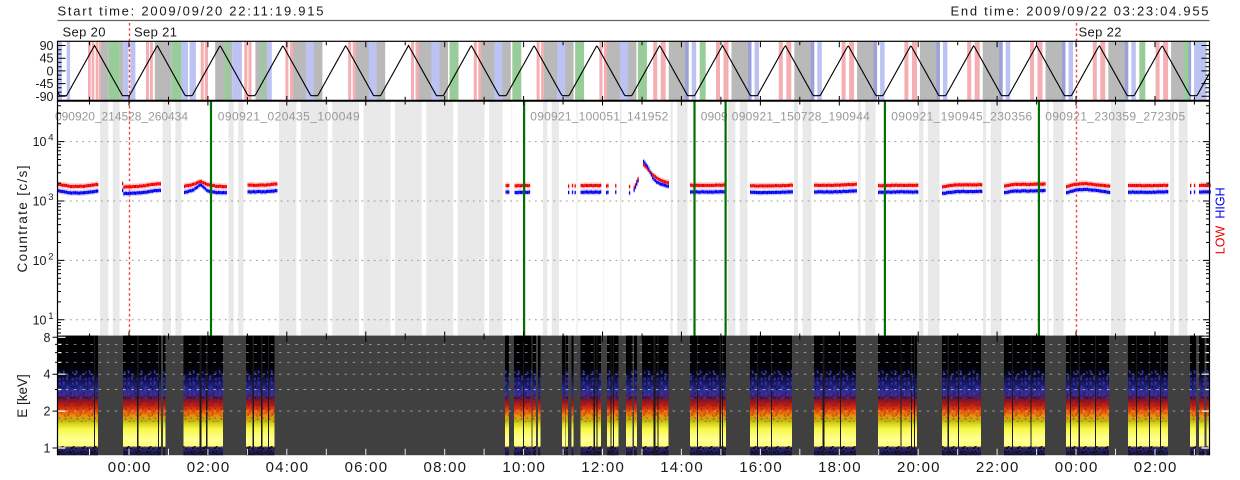 This screenshot has height=480, width=1240. What do you see at coordinates (366, 467) in the screenshot?
I see `svg-text: 06:00` at bounding box center [366, 467].